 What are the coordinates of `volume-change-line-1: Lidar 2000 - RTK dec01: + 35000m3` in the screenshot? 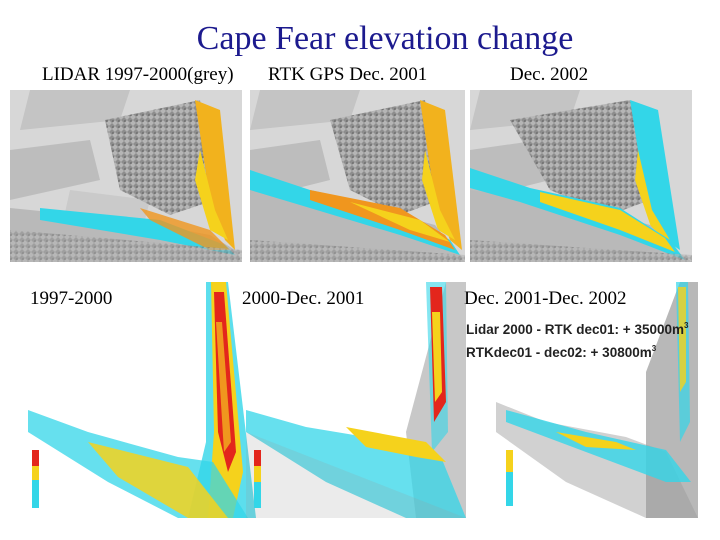 It's located at (591, 327).